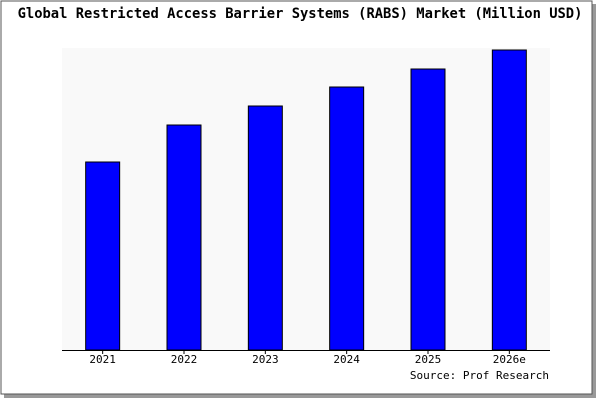 The height and width of the screenshot is (400, 600). What do you see at coordinates (346, 359) in the screenshot?
I see `x-tick-label: 2024` at bounding box center [346, 359].